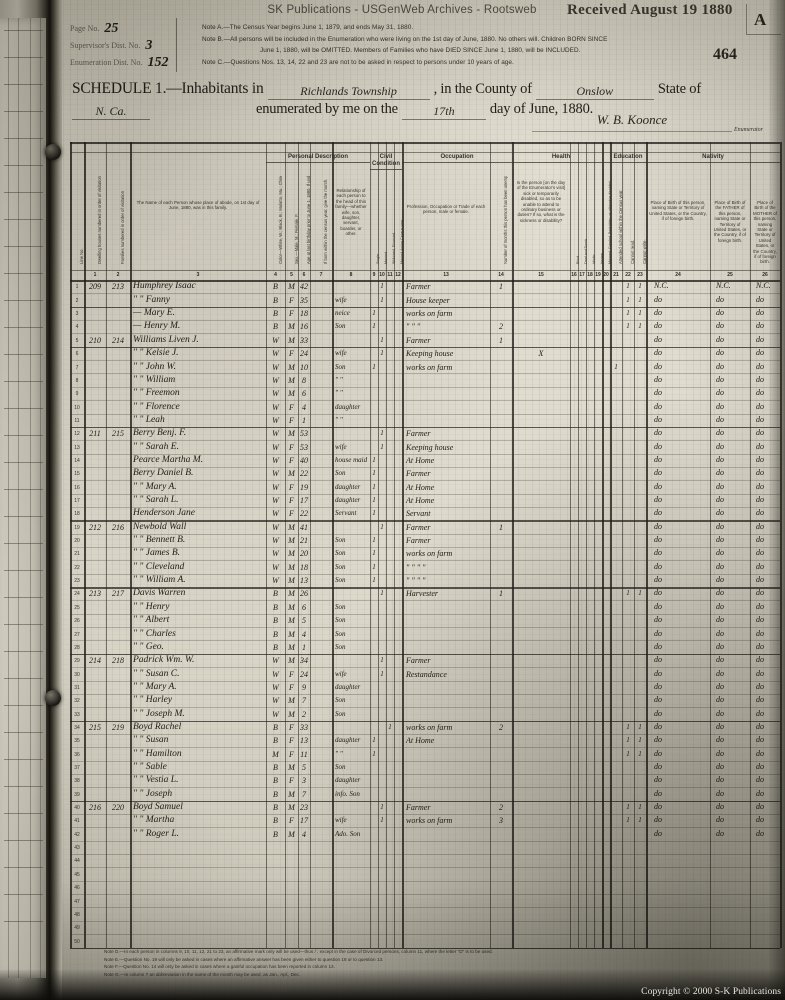  Describe the element at coordinates (443, 112) in the screenshot. I see `day-field: 17th` at that location.